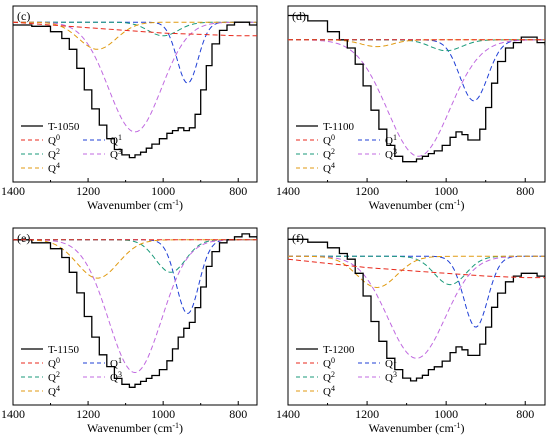 Image resolution: width=550 pixels, height=446 pixels. What do you see at coordinates (339, 350) in the screenshot?
I see `legend-label-total: T-1200` at bounding box center [339, 350].